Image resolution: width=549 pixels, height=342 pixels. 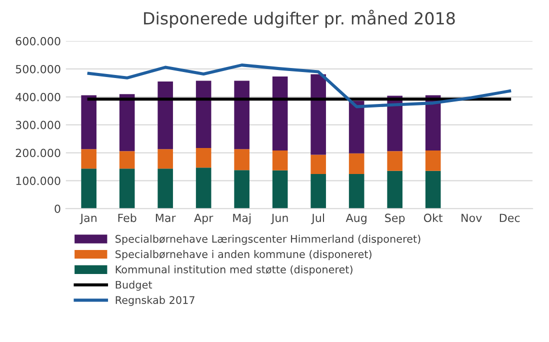 I want to click on x-tick-label: Jul, so click(x=317, y=218).